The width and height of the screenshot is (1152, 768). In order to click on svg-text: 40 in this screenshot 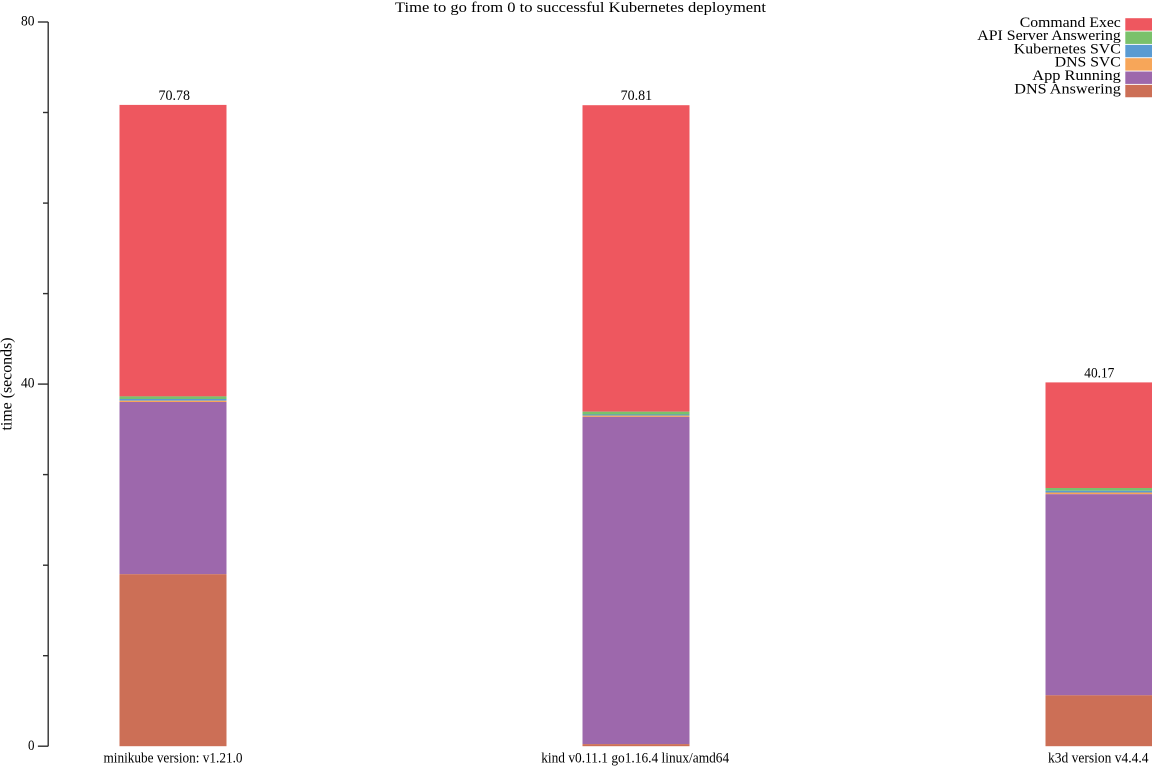, I will do `click(28, 384)`.